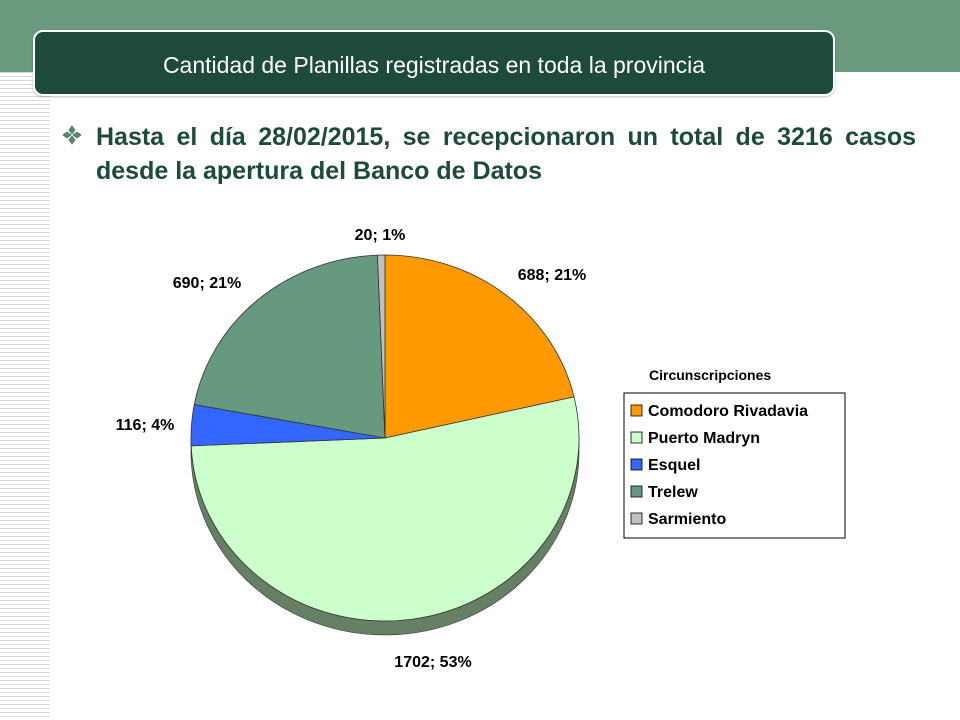  What do you see at coordinates (636, 437) in the screenshot?
I see `legend-swatch-puerto-madryn` at bounding box center [636, 437].